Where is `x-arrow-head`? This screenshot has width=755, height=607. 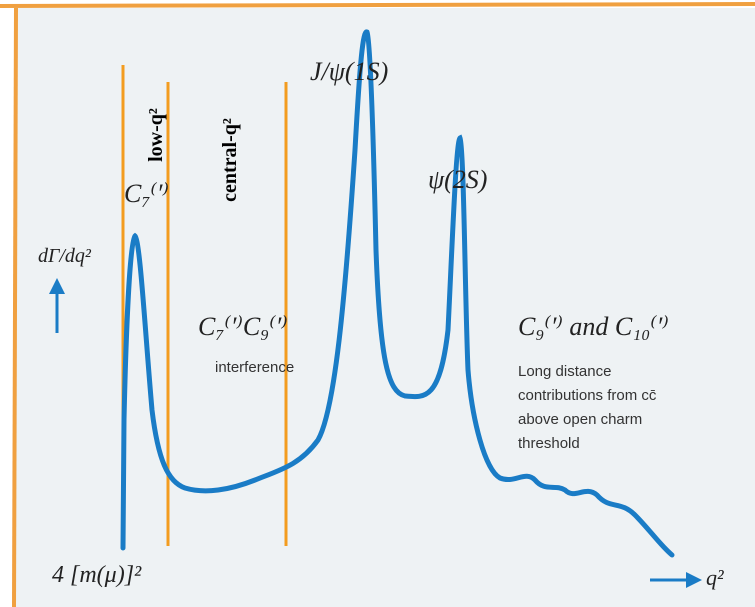
x-arrow-head is located at coordinates (694, 580).